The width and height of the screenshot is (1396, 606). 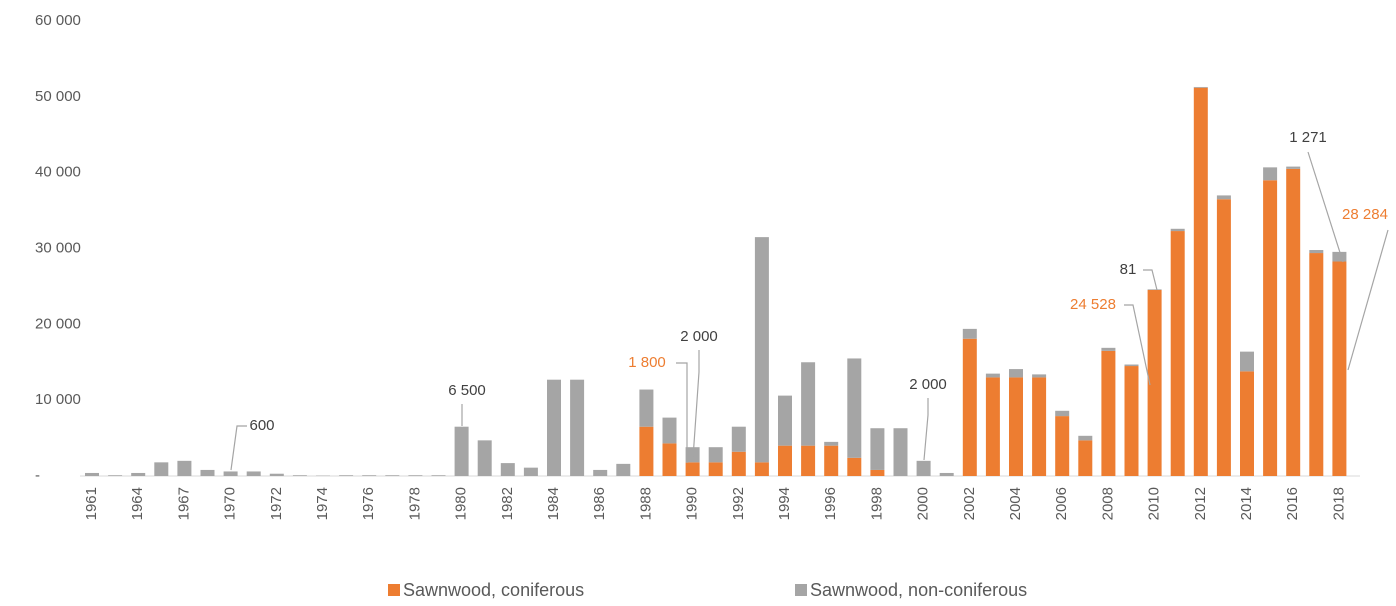 What do you see at coordinates (91, 503) in the screenshot?
I see `x-tick-label: 1961` at bounding box center [91, 503].